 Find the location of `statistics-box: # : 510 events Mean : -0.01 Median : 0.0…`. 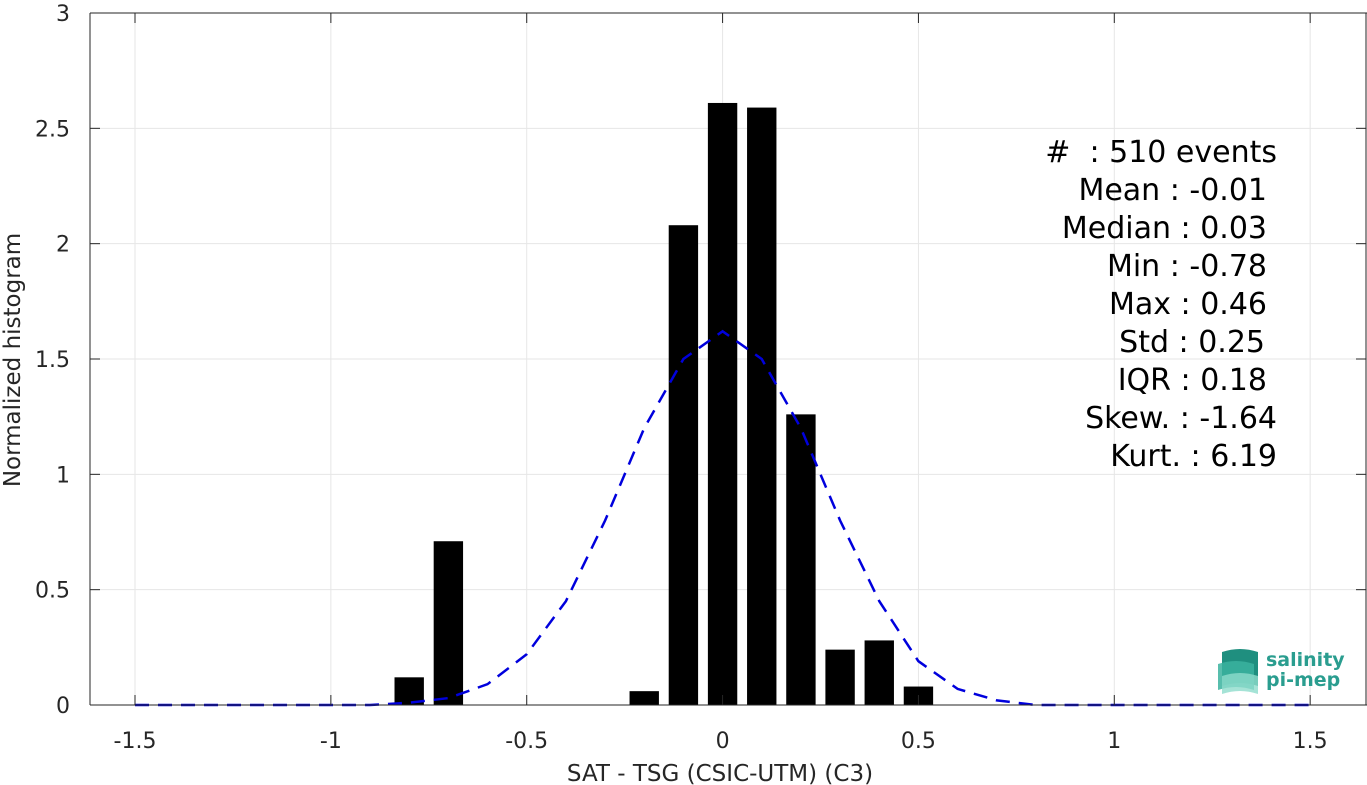

statistics-box: # : 510 events Mean : -0.01 Median : 0.0… is located at coordinates (1161, 304).